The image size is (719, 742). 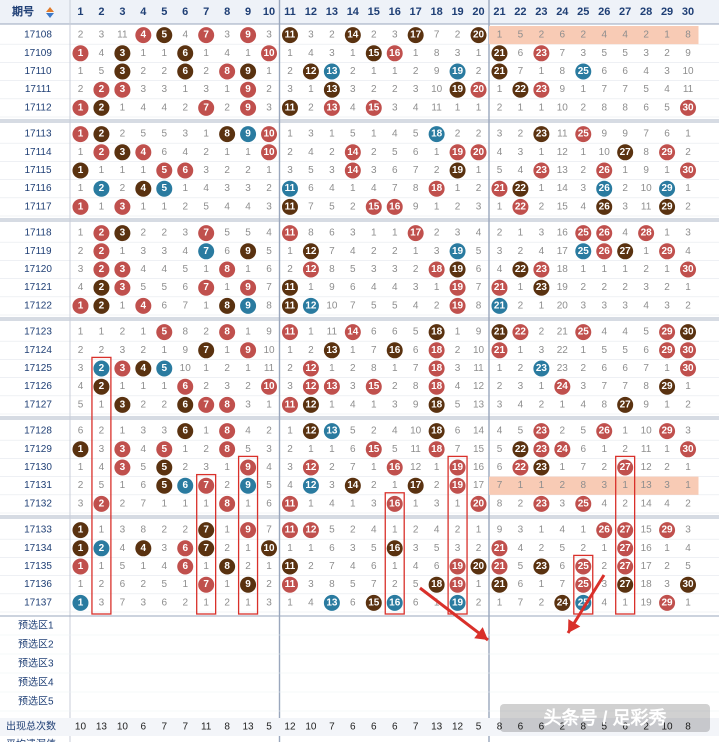 What do you see at coordinates (500, 566) in the screenshot?
I see `ball-label-21: 21` at bounding box center [500, 566].